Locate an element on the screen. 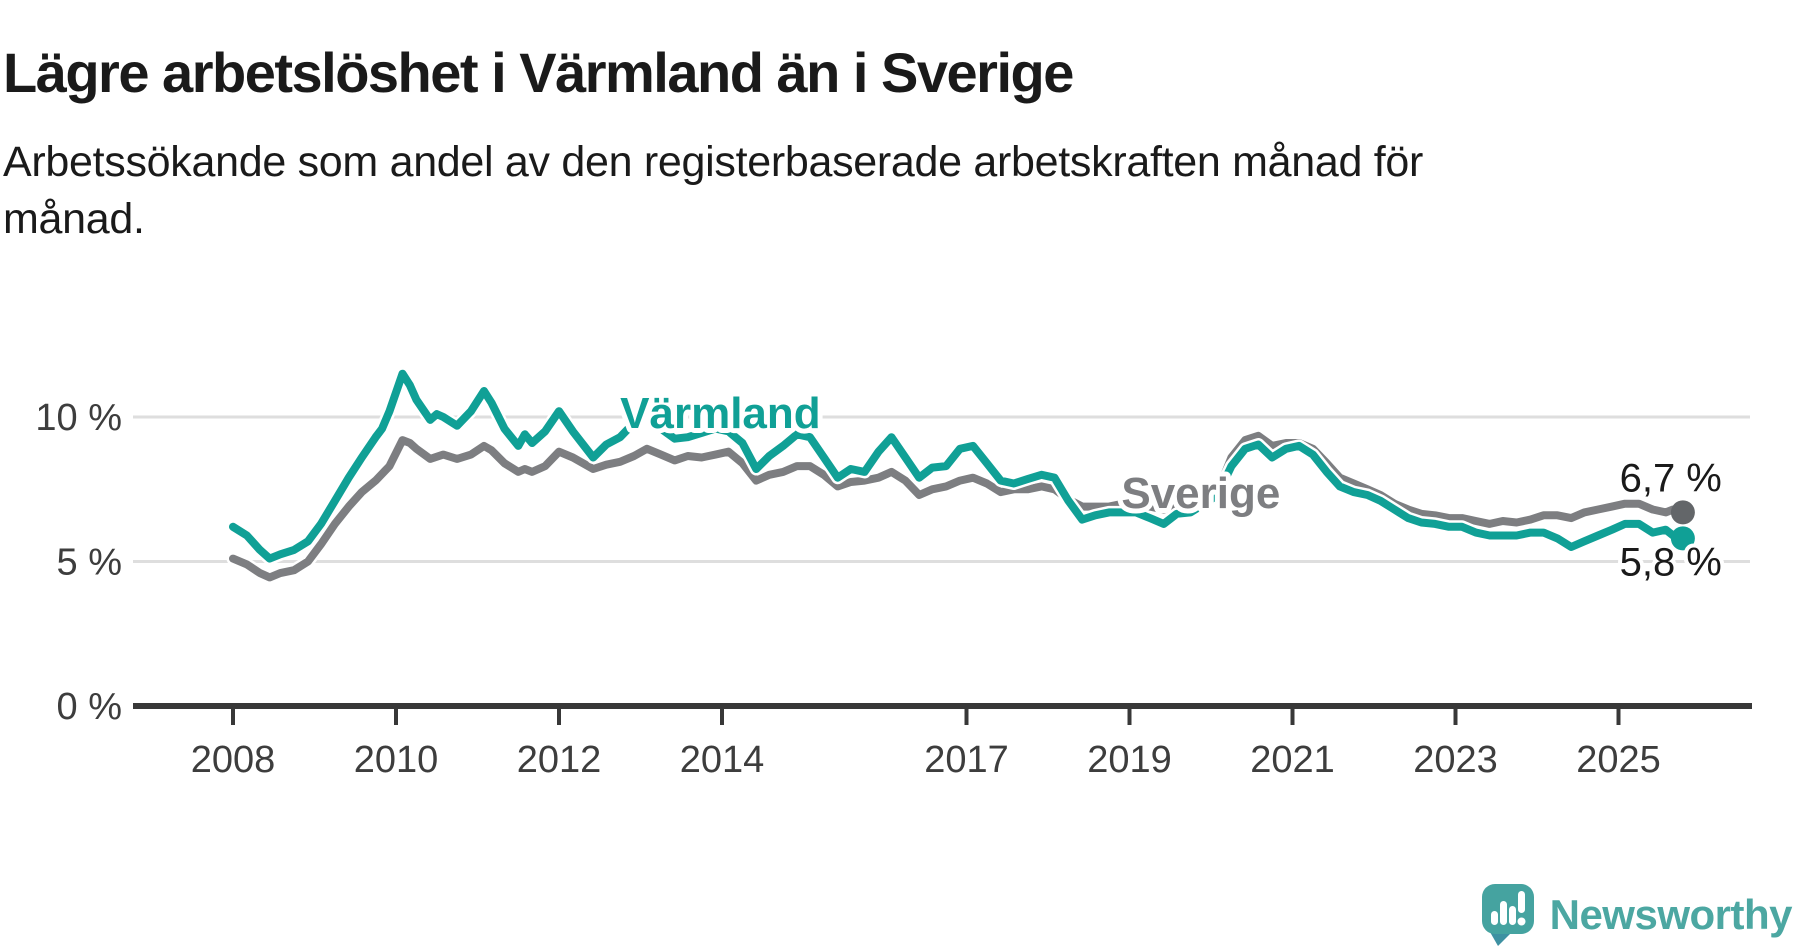 Image resolution: width=1800 pixels, height=948 pixels. y-axis-label: 0 % is located at coordinates (89, 707).